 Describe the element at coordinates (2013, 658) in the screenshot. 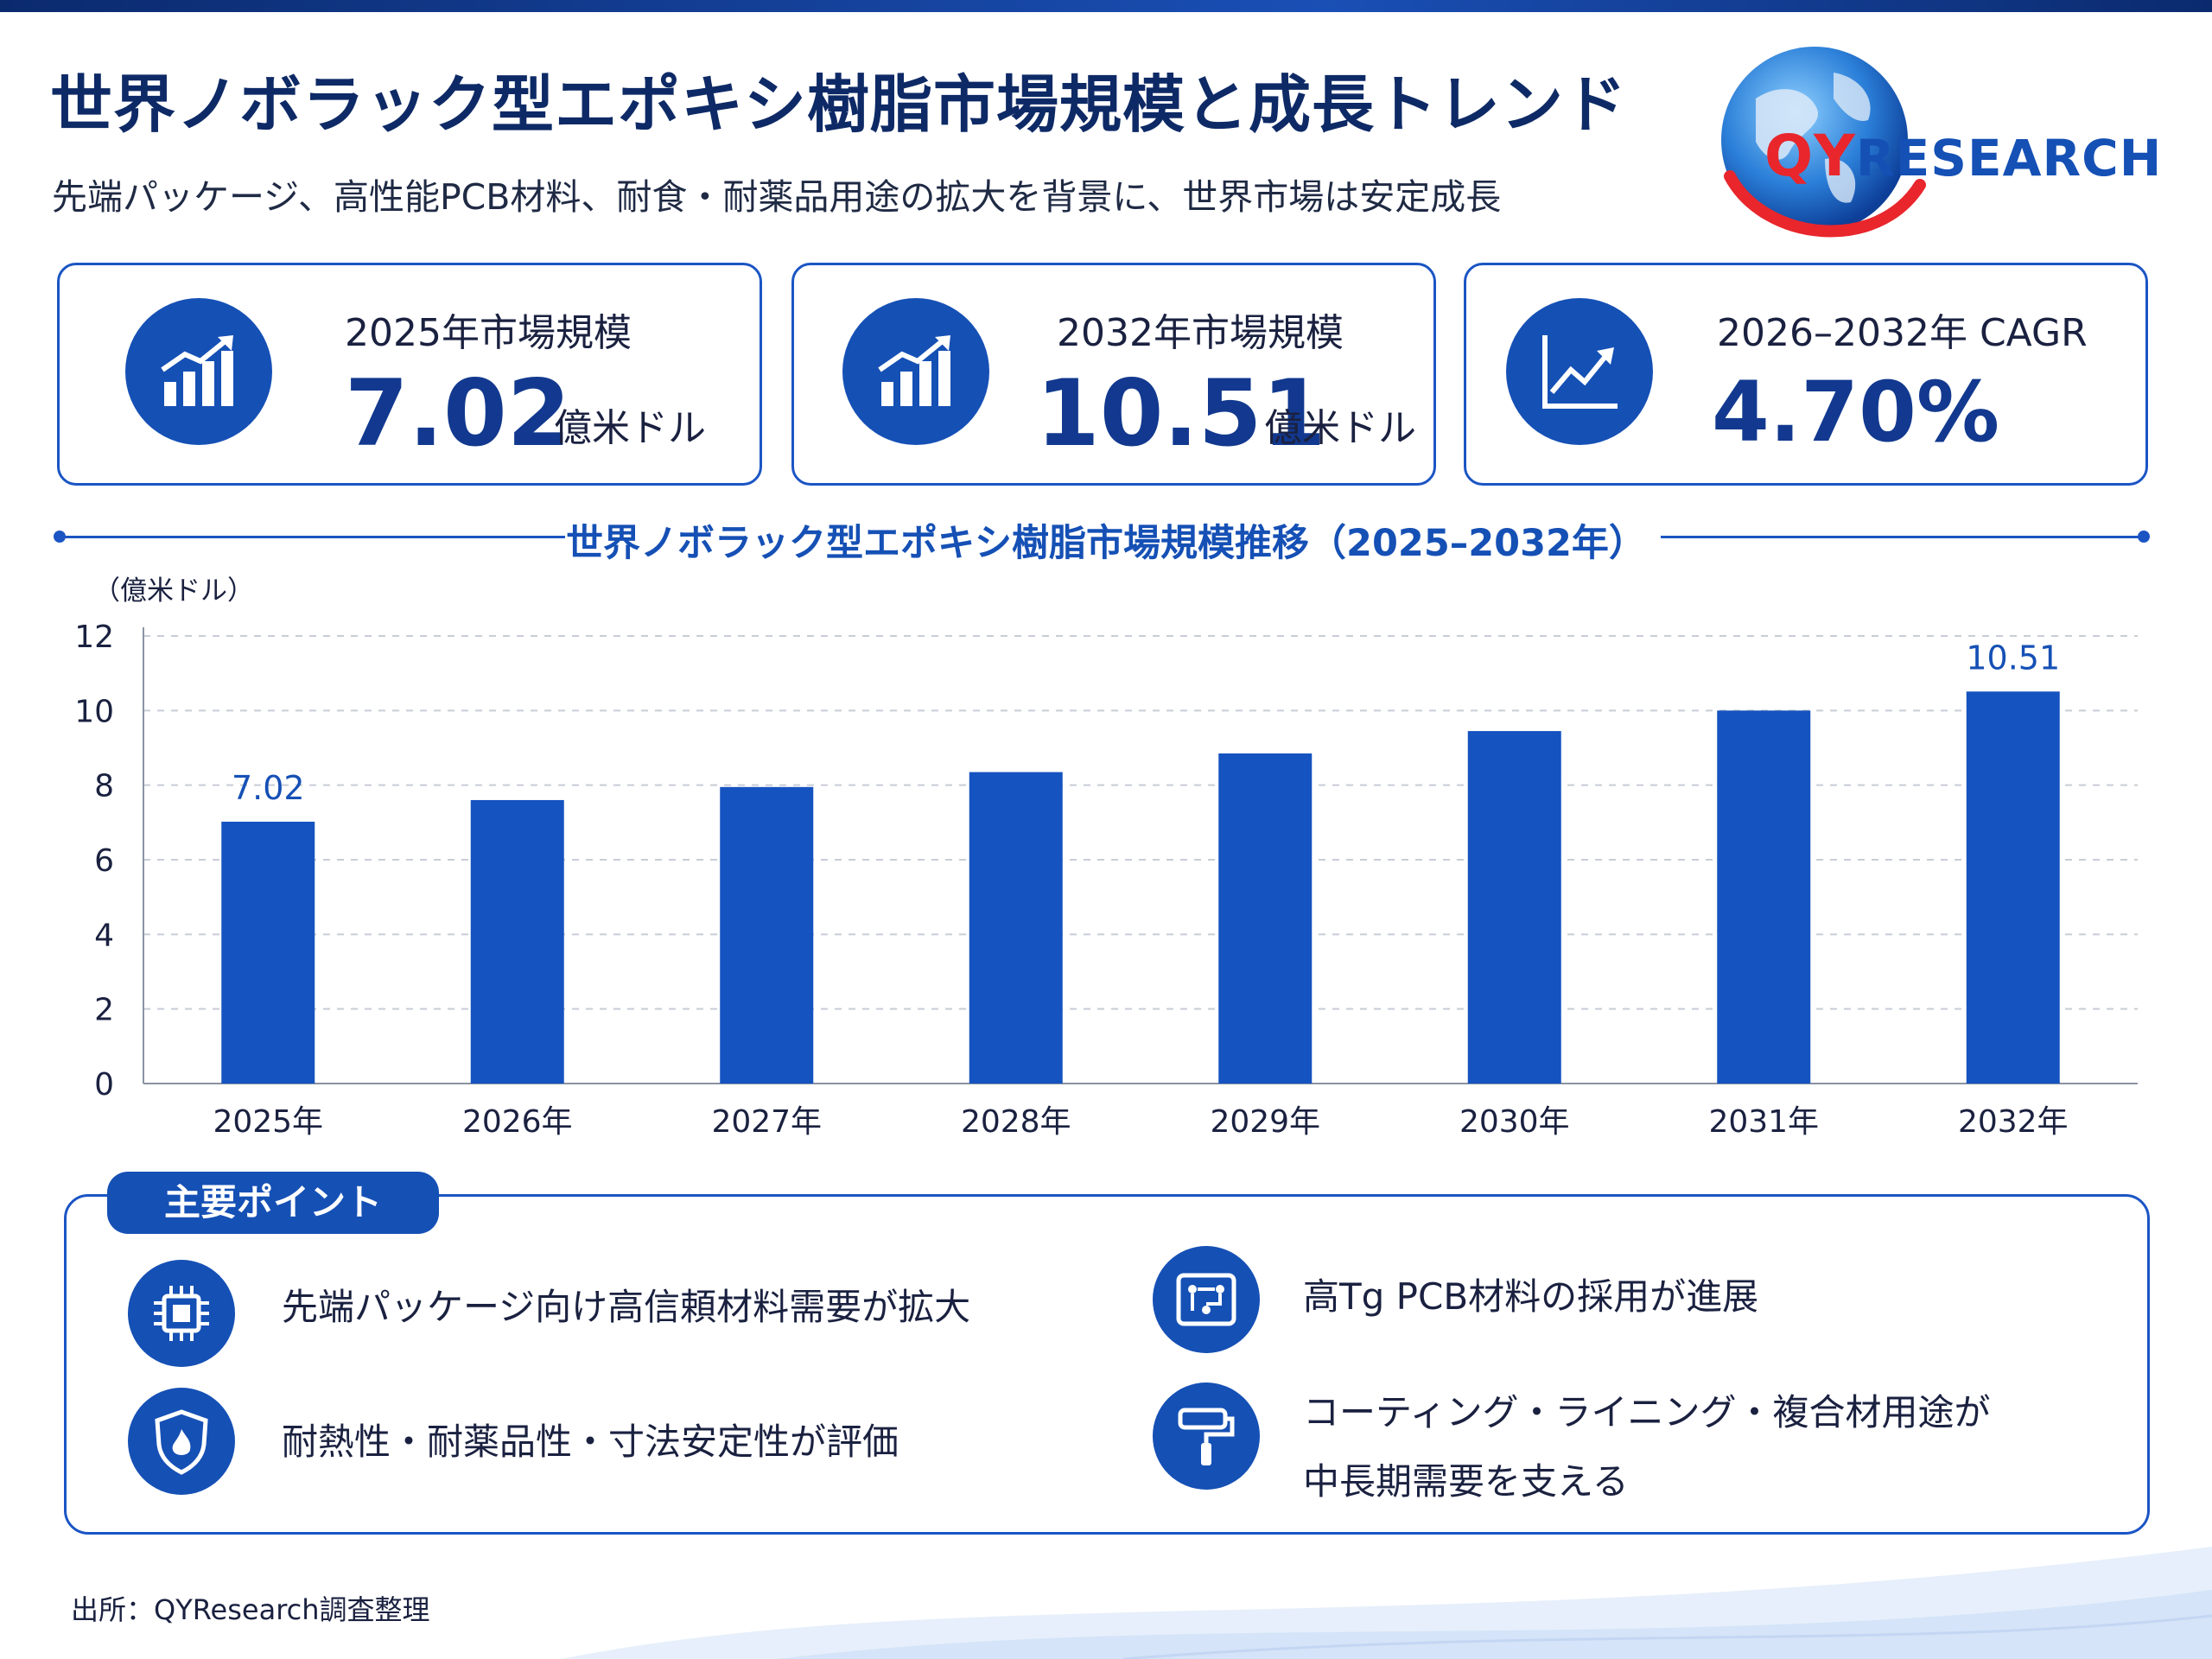

I see `data-label: 10.51` at that location.